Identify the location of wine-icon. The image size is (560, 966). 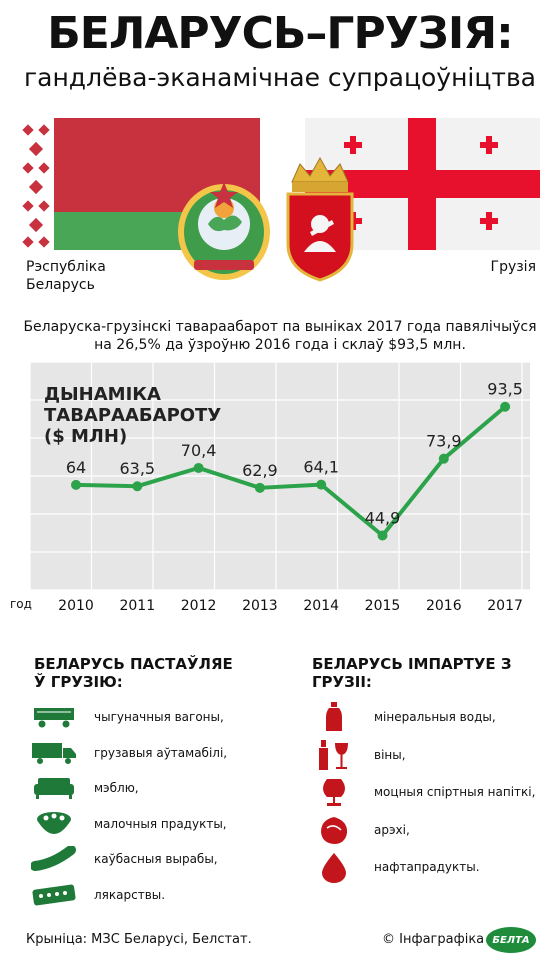
(334, 754).